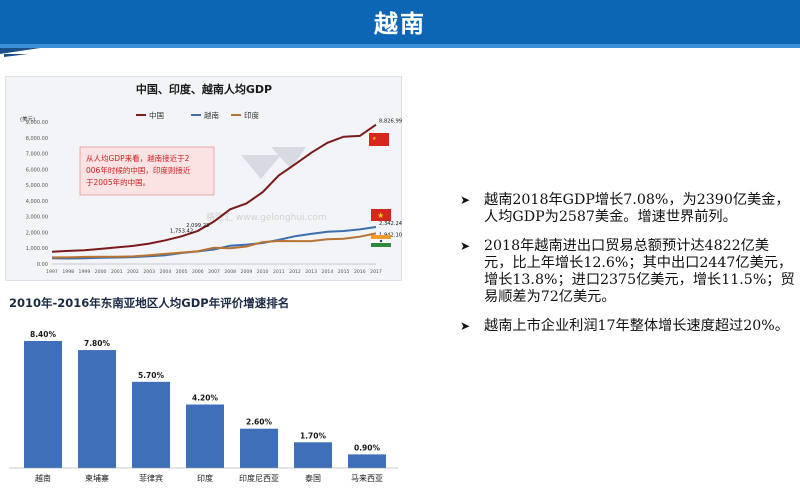 The width and height of the screenshot is (800, 500). I want to click on x-tick-label: 2004, so click(166, 272).